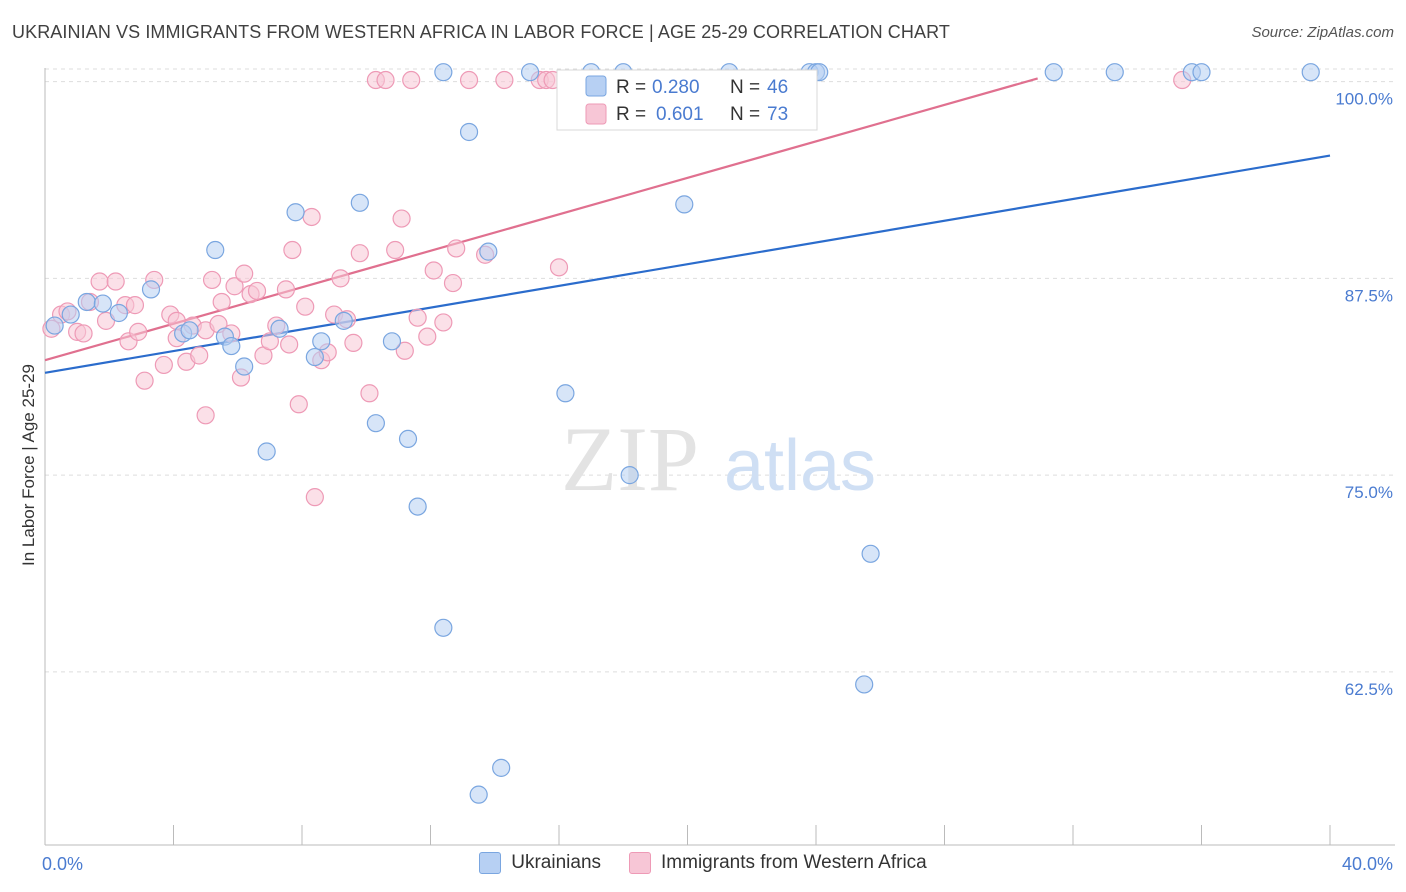 The width and height of the screenshot is (1406, 892). Describe the element at coordinates (778, 863) in the screenshot. I see `legend-item-western-africa: Immigrants from Western Africa` at that location.